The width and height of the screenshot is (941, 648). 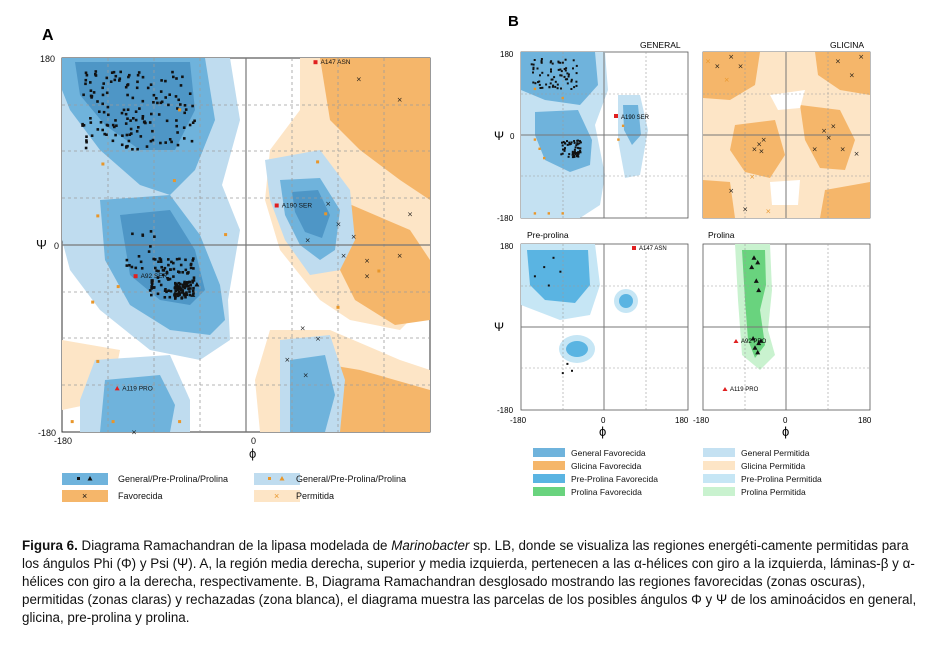 What do you see at coordinates (499, 327) in the screenshot?
I see `y-axis-label: Ψ` at bounding box center [499, 327].